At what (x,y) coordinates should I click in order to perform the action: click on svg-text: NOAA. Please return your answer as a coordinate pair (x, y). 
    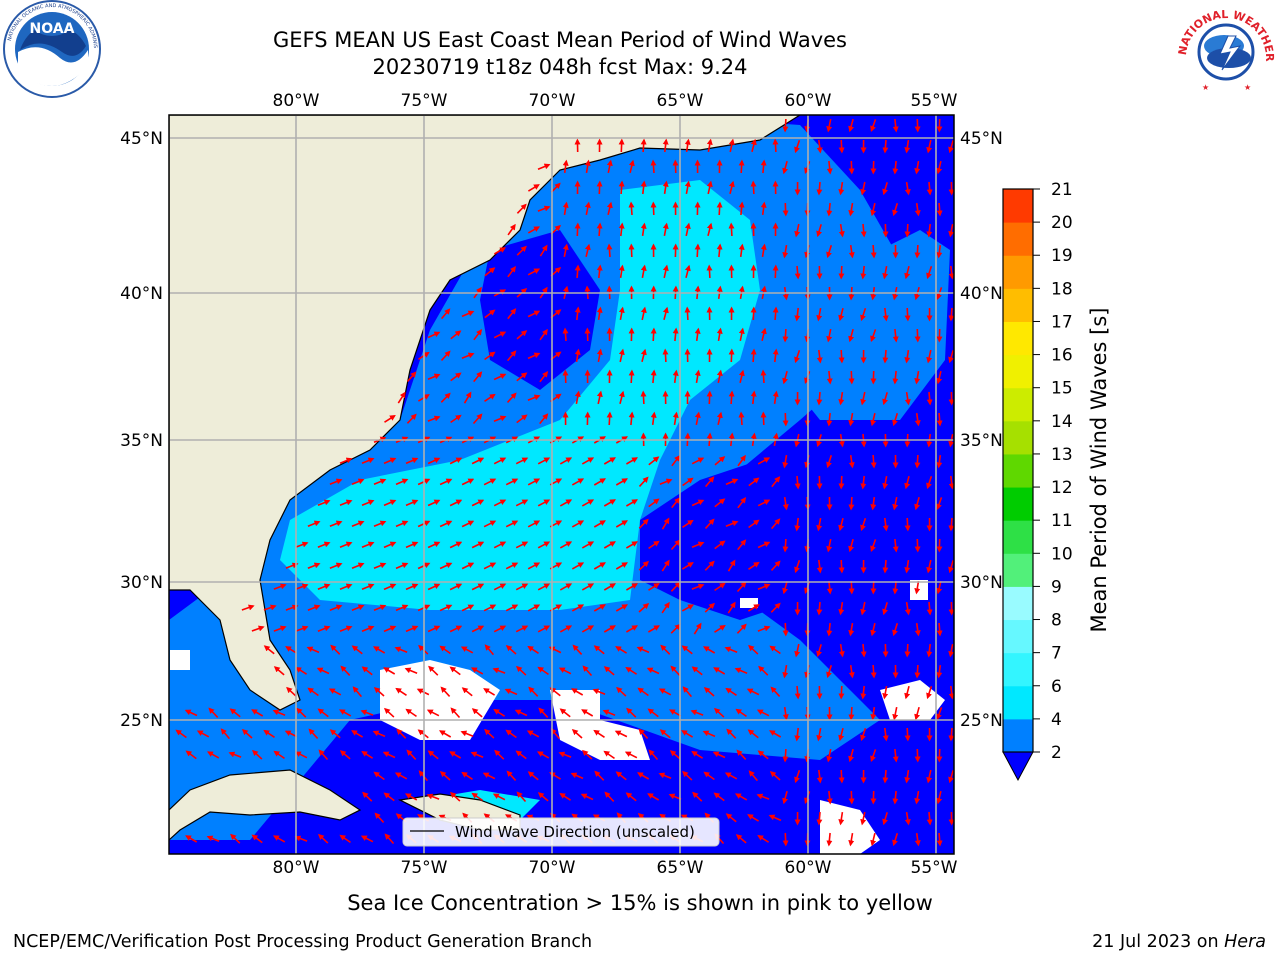
    Looking at the image, I should click on (52, 29).